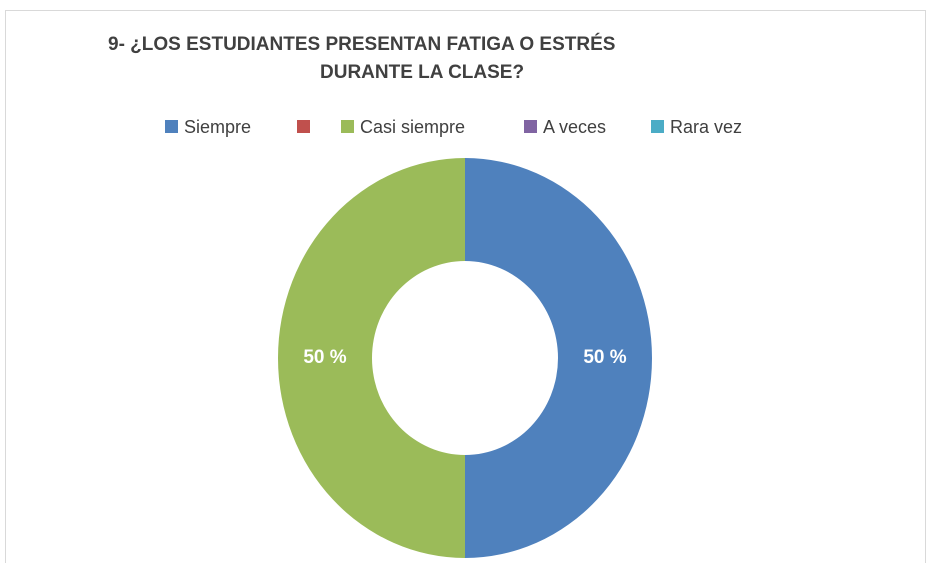 Image resolution: width=933 pixels, height=568 pixels. I want to click on legend-label: Casi siempre, so click(412, 127).